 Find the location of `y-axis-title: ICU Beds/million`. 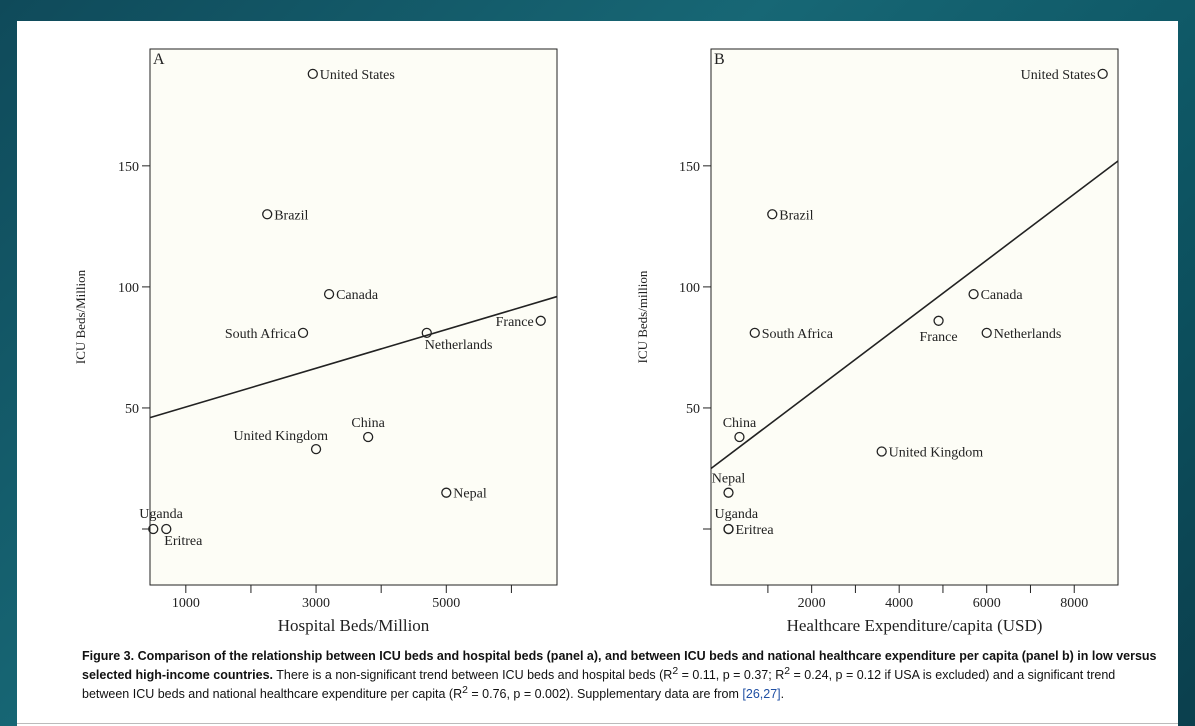

y-axis-title: ICU Beds/million is located at coordinates (642, 316).